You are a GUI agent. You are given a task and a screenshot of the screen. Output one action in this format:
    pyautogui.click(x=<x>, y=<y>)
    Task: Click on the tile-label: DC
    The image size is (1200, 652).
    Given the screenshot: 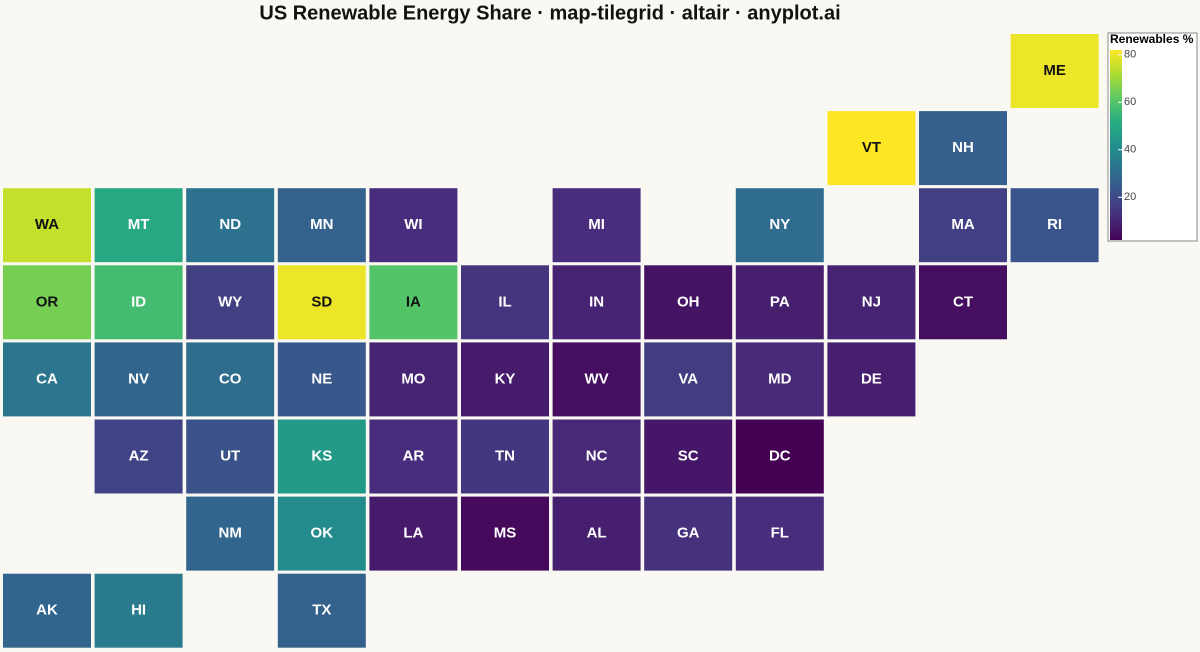 What is the action you would take?
    pyautogui.click(x=780, y=455)
    